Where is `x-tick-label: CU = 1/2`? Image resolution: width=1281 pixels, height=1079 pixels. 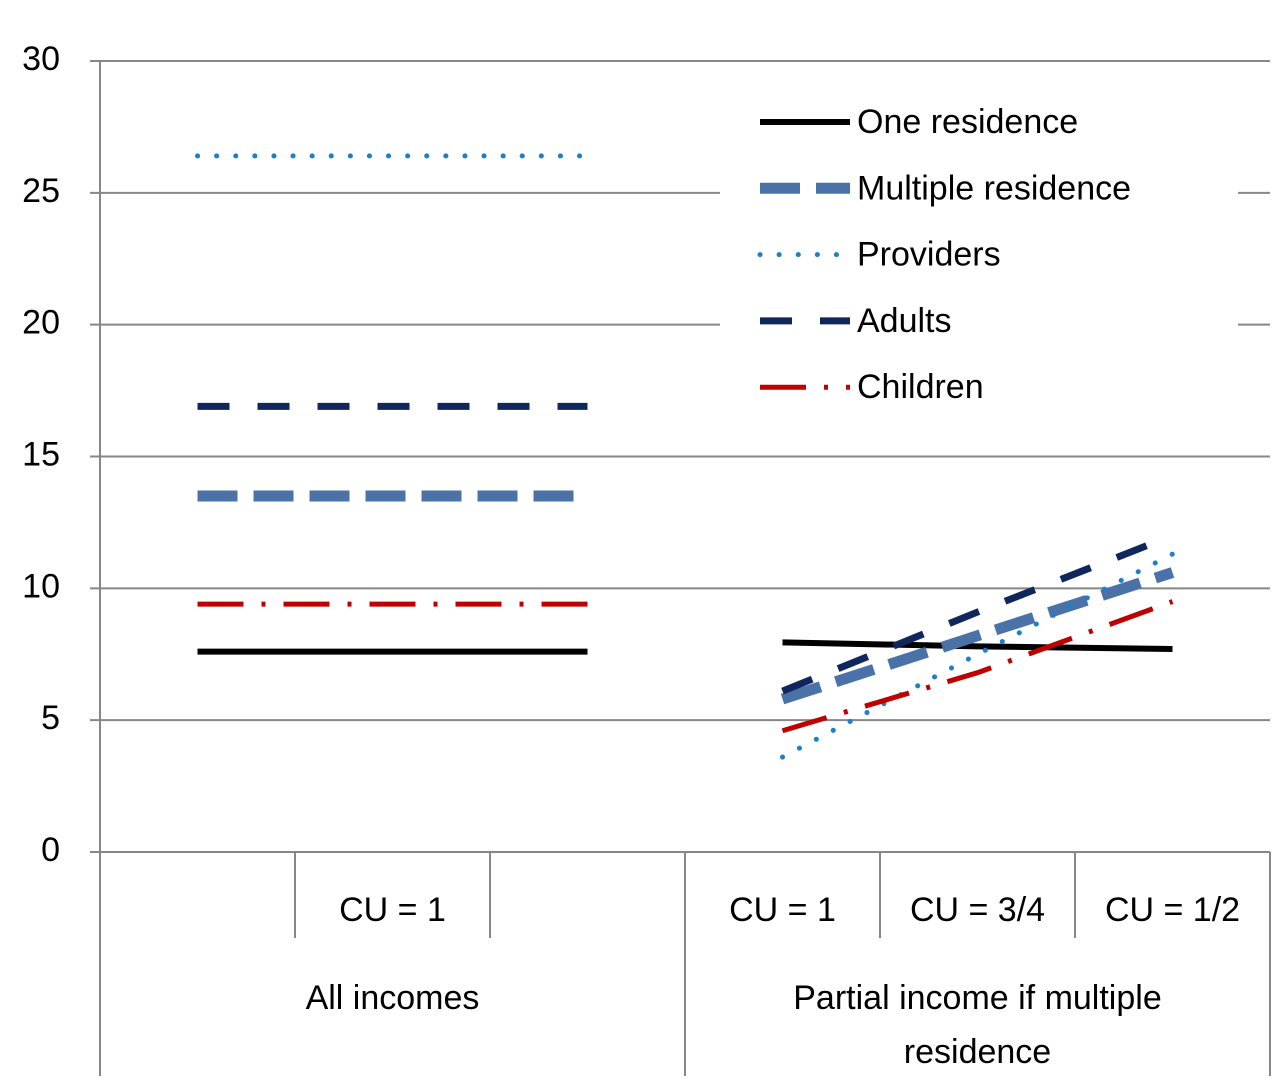 x-tick-label: CU = 1/2 is located at coordinates (1172, 910).